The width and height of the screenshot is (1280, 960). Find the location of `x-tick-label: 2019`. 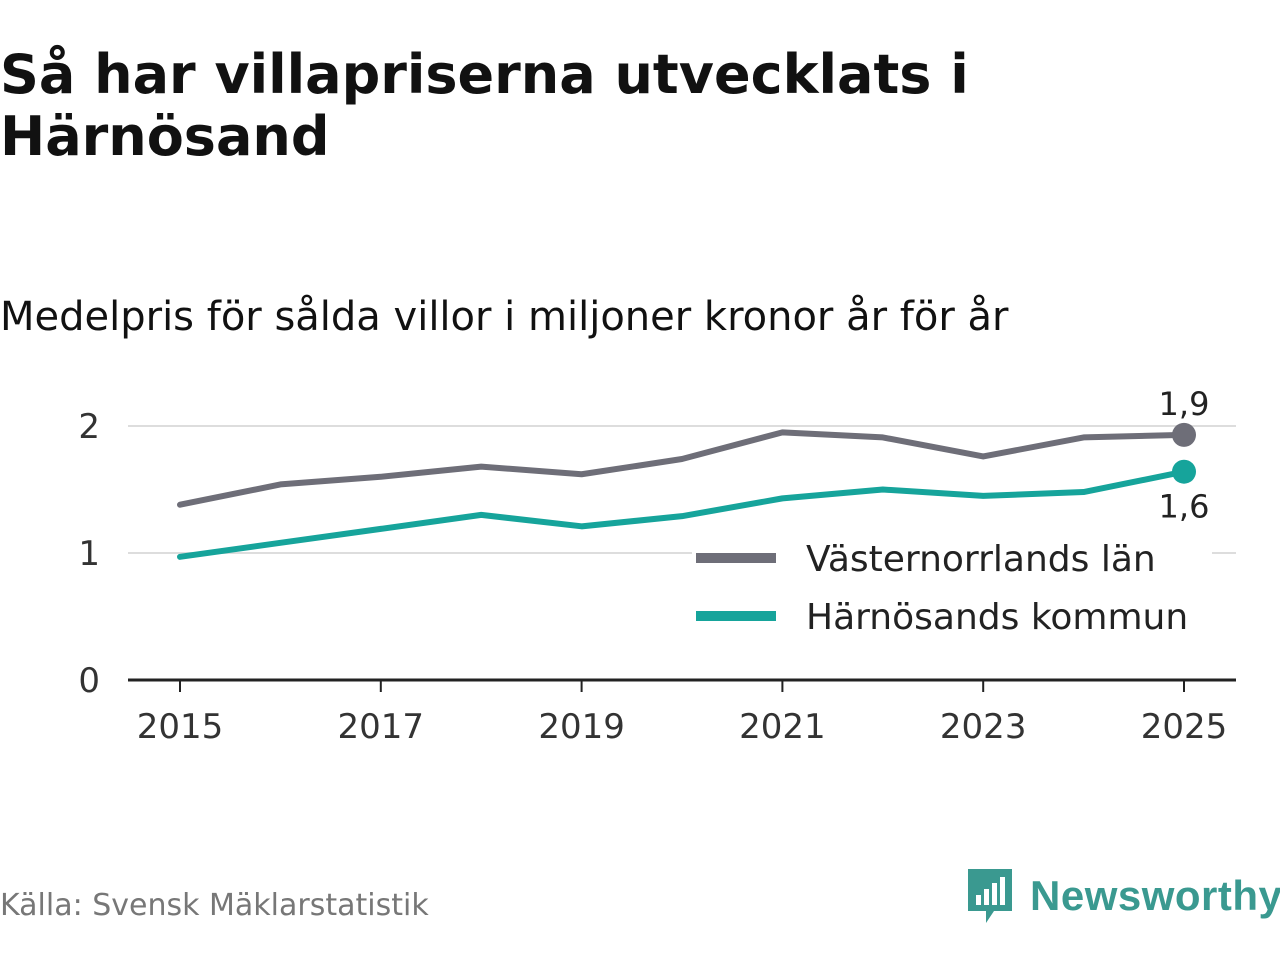

x-tick-label: 2019 is located at coordinates (581, 727).